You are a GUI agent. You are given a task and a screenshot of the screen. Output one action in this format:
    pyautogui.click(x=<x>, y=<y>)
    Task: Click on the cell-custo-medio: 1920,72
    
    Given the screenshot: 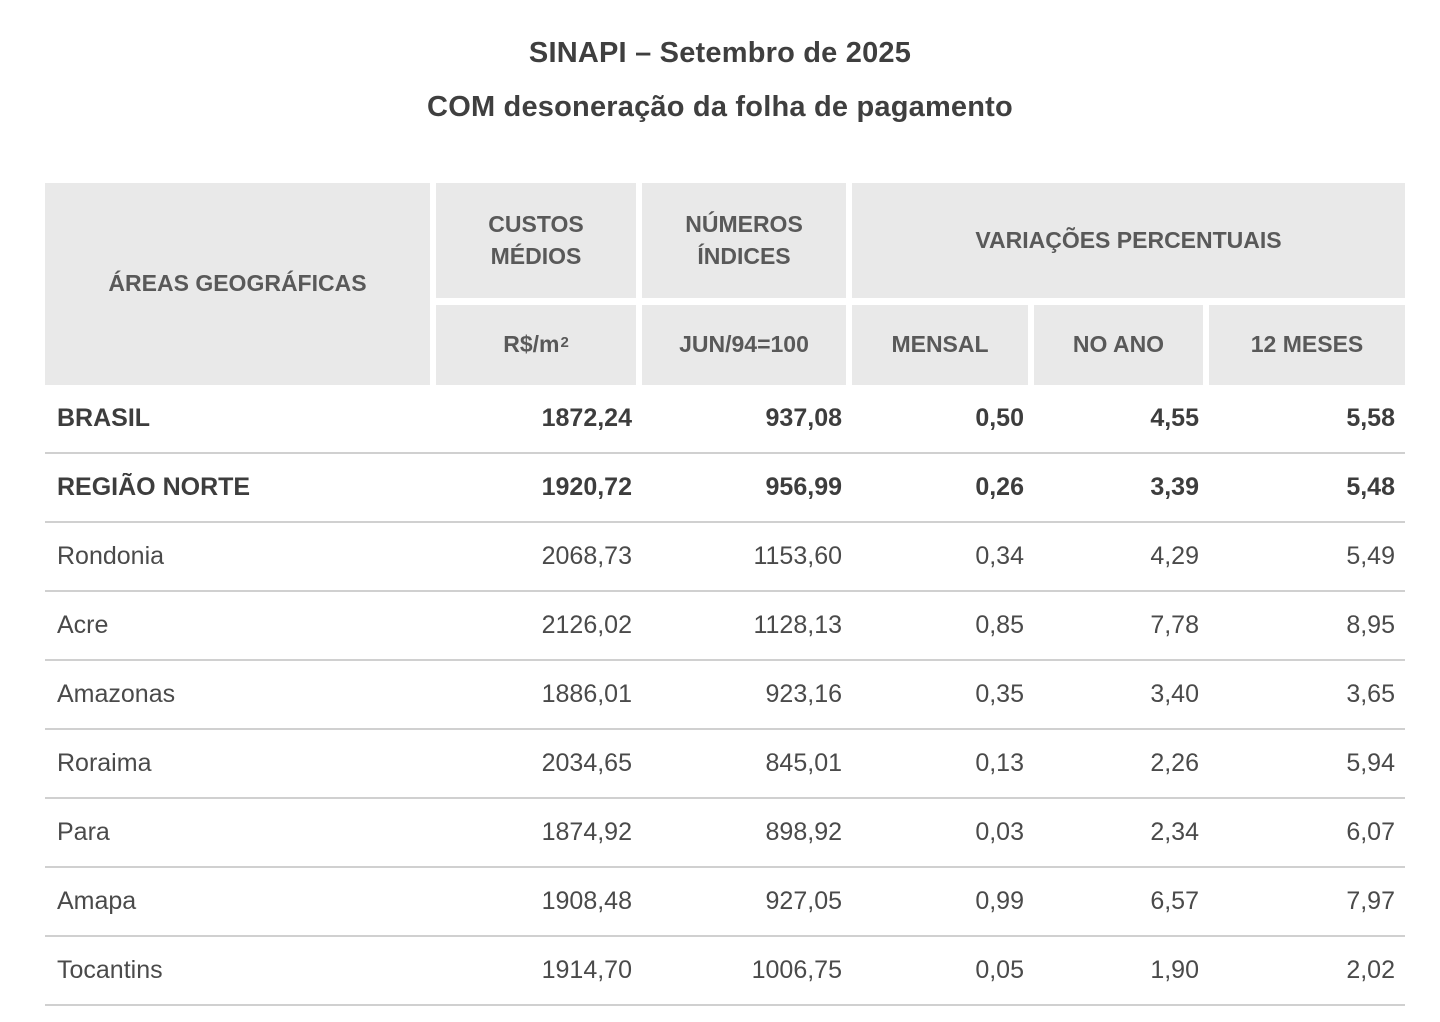 What is the action you would take?
    pyautogui.click(x=586, y=487)
    